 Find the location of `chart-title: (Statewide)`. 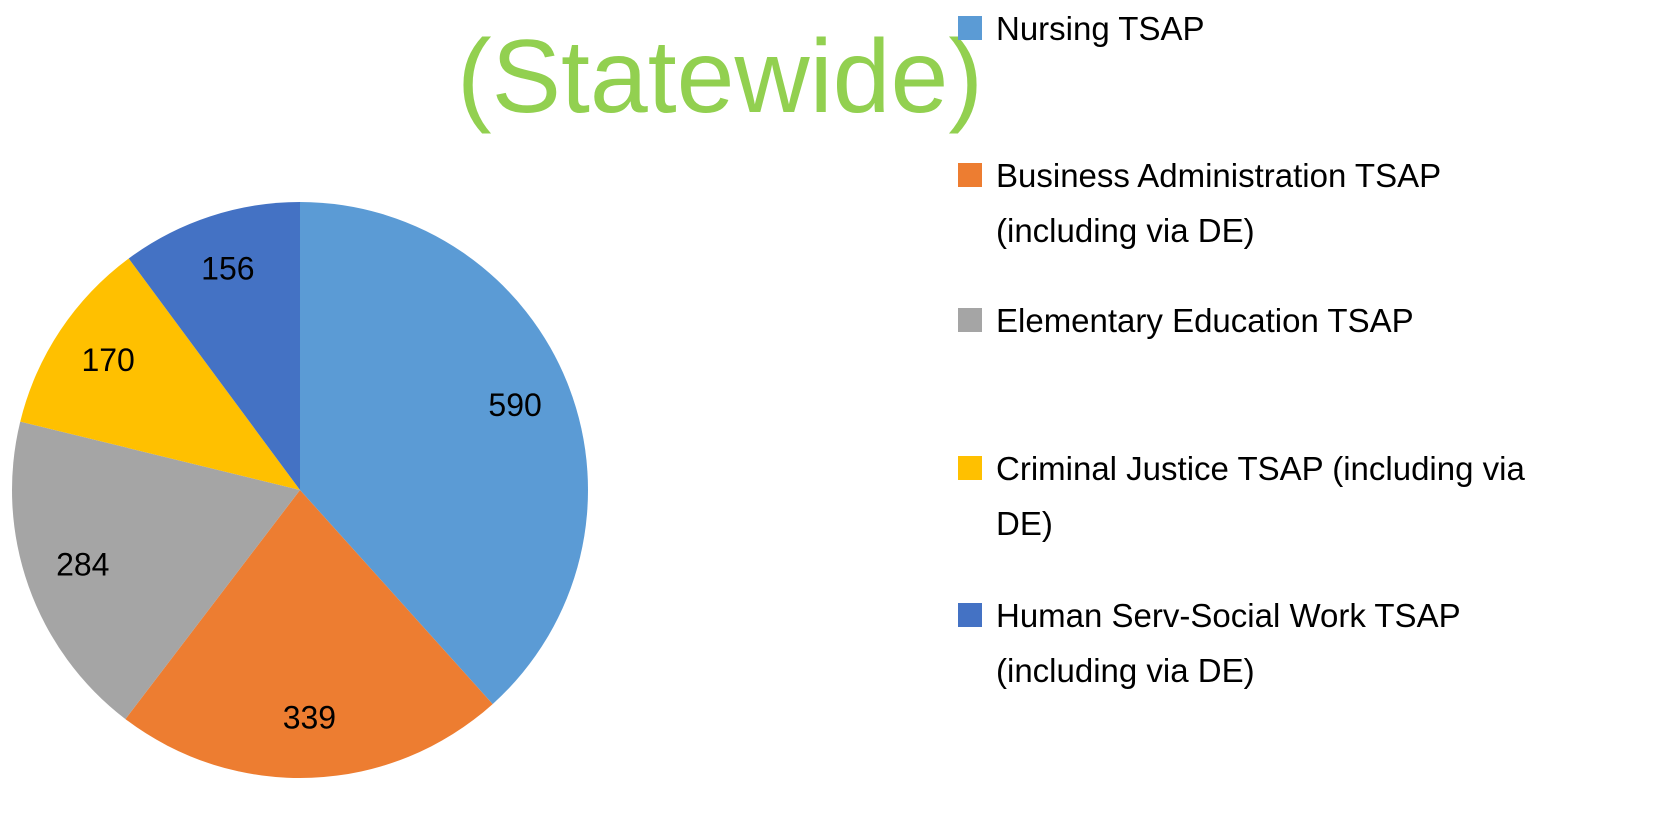

chart-title: (Statewide) is located at coordinates (720, 77).